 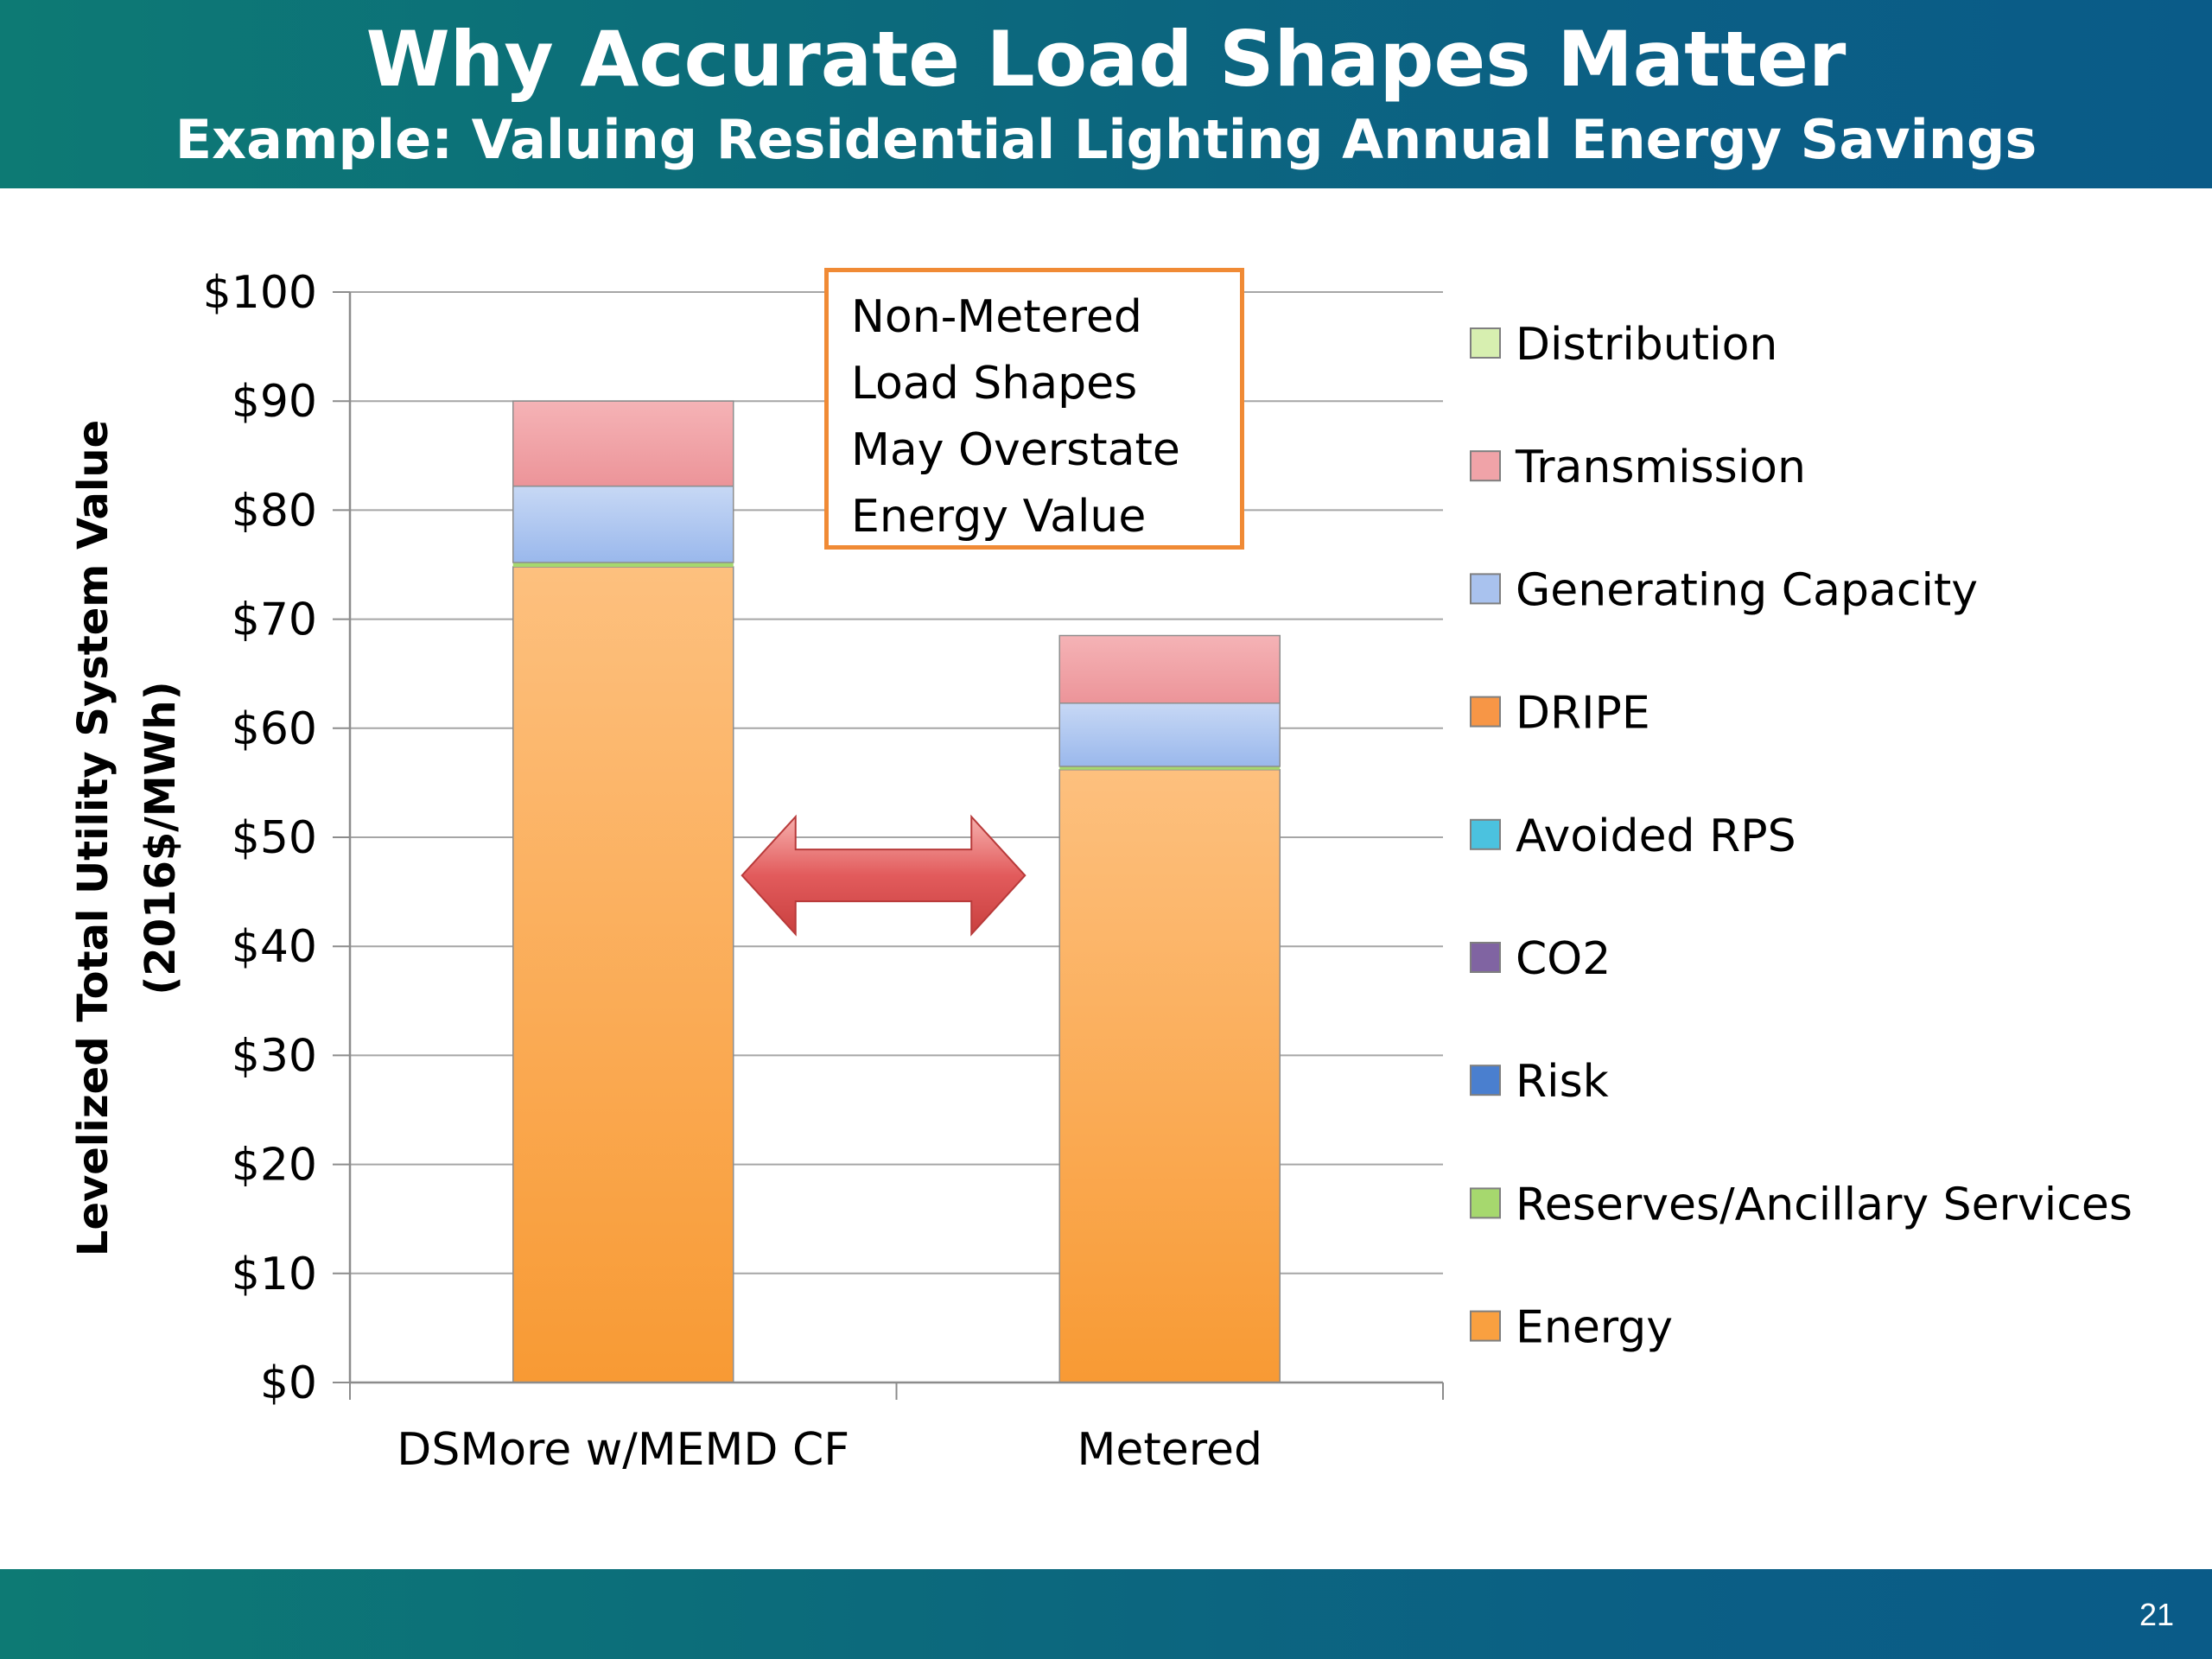 I want to click on legend-item: Generating Capacity, so click(x=1724, y=590).